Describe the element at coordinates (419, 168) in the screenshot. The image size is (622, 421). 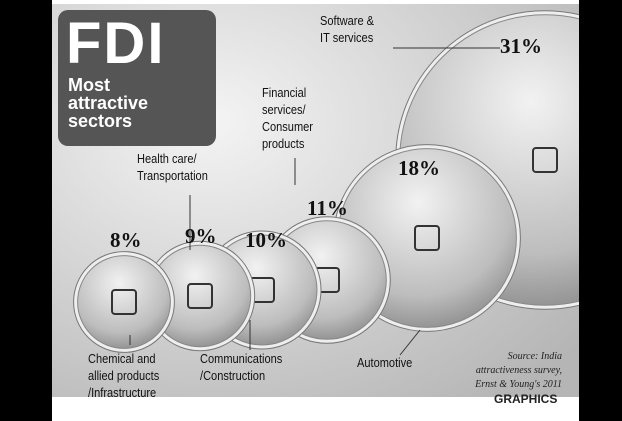
I see `value-label: 18%` at that location.